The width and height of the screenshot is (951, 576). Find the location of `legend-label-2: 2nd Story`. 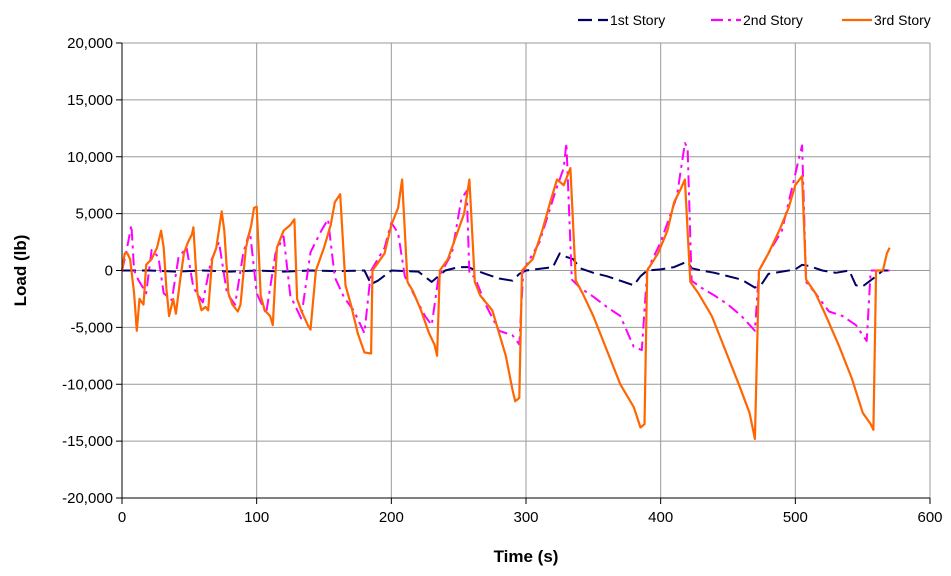

legend-label-2: 2nd Story is located at coordinates (773, 20).